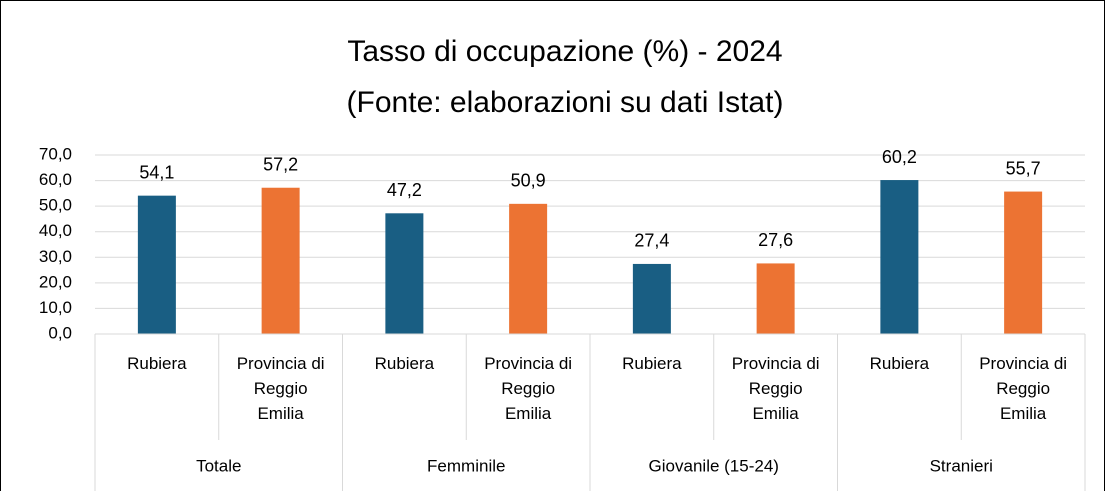 This screenshot has height=491, width=1105. Describe the element at coordinates (466, 465) in the screenshot. I see `group-label: Femminile` at that location.